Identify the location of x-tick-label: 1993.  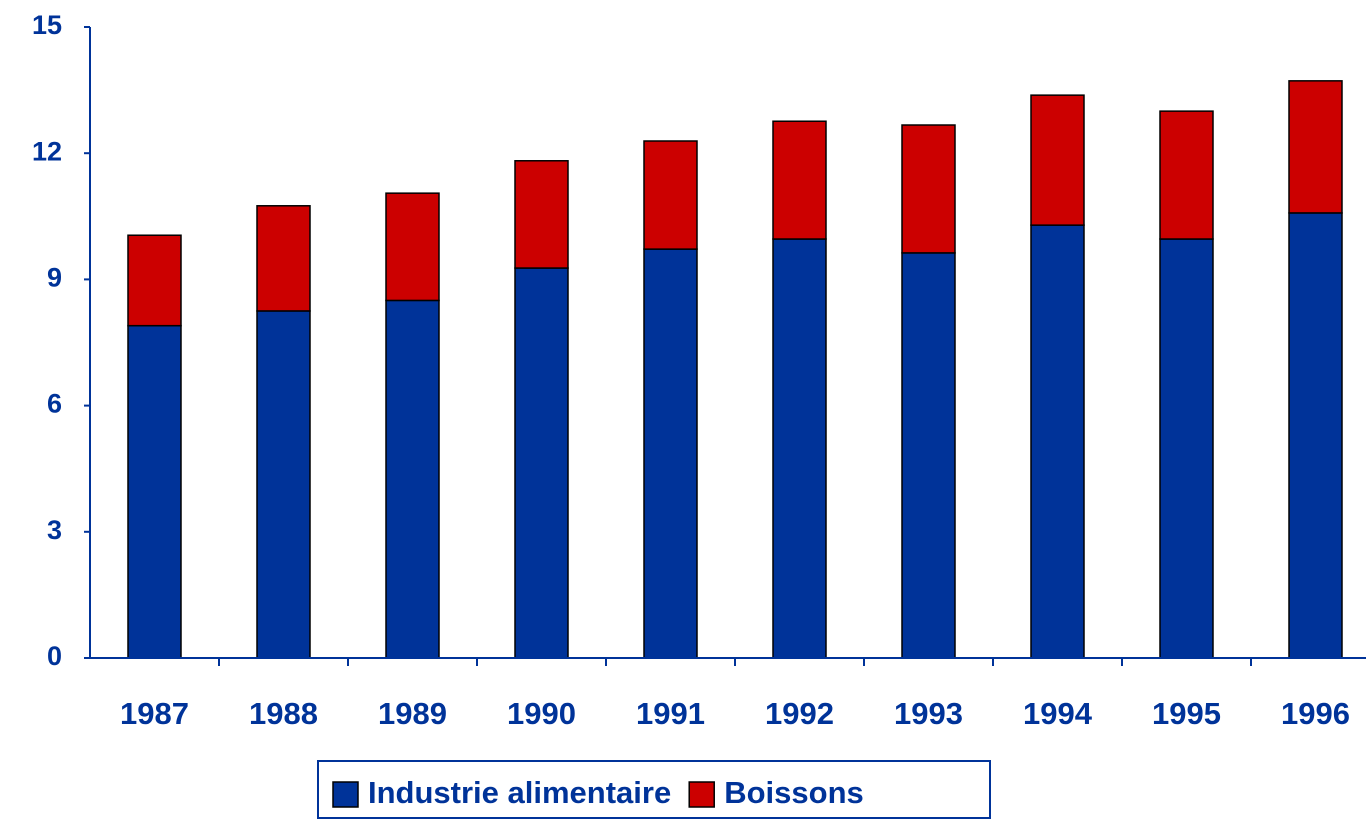
(928, 713).